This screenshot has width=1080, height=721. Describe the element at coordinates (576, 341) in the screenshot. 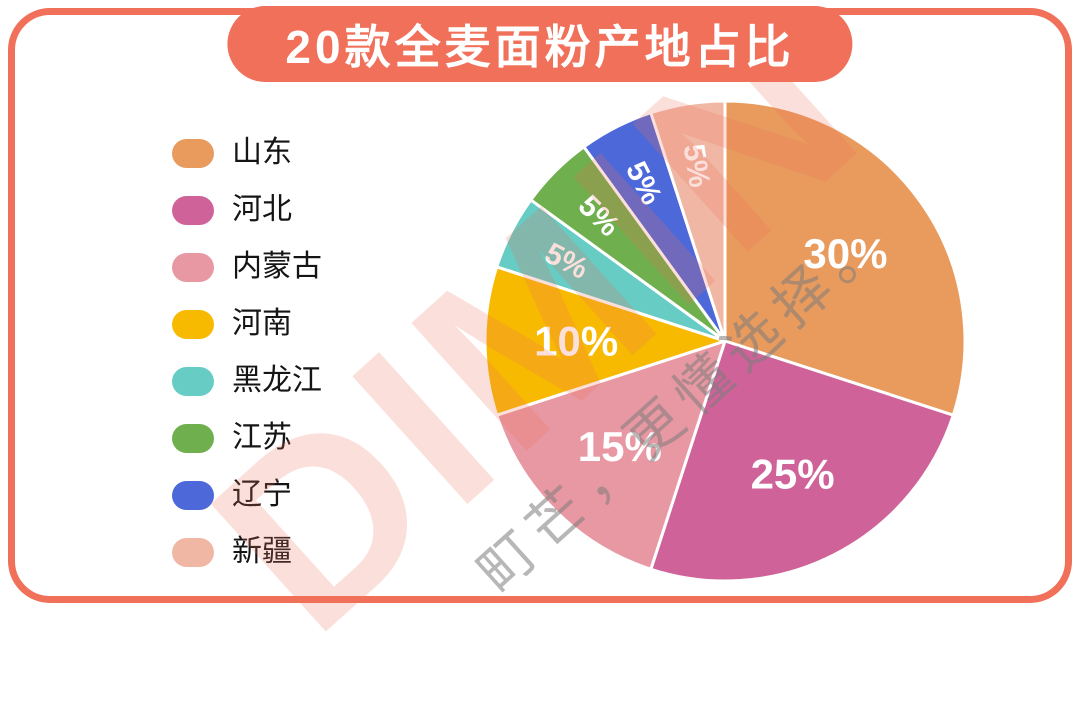

I see `pie-percent-label: 10%` at that location.